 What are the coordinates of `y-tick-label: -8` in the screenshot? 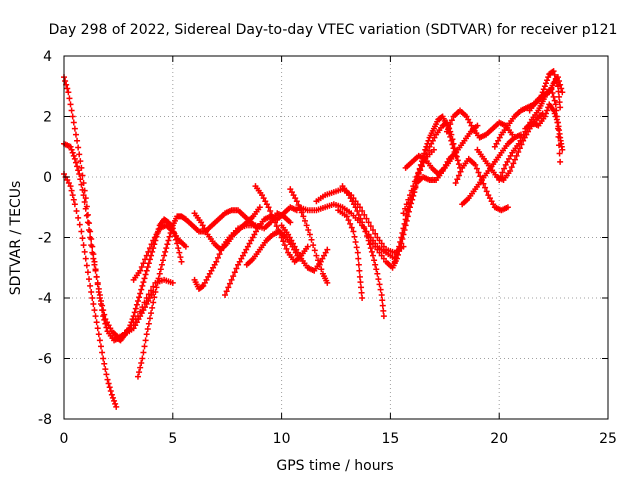 It's located at (45, 420).